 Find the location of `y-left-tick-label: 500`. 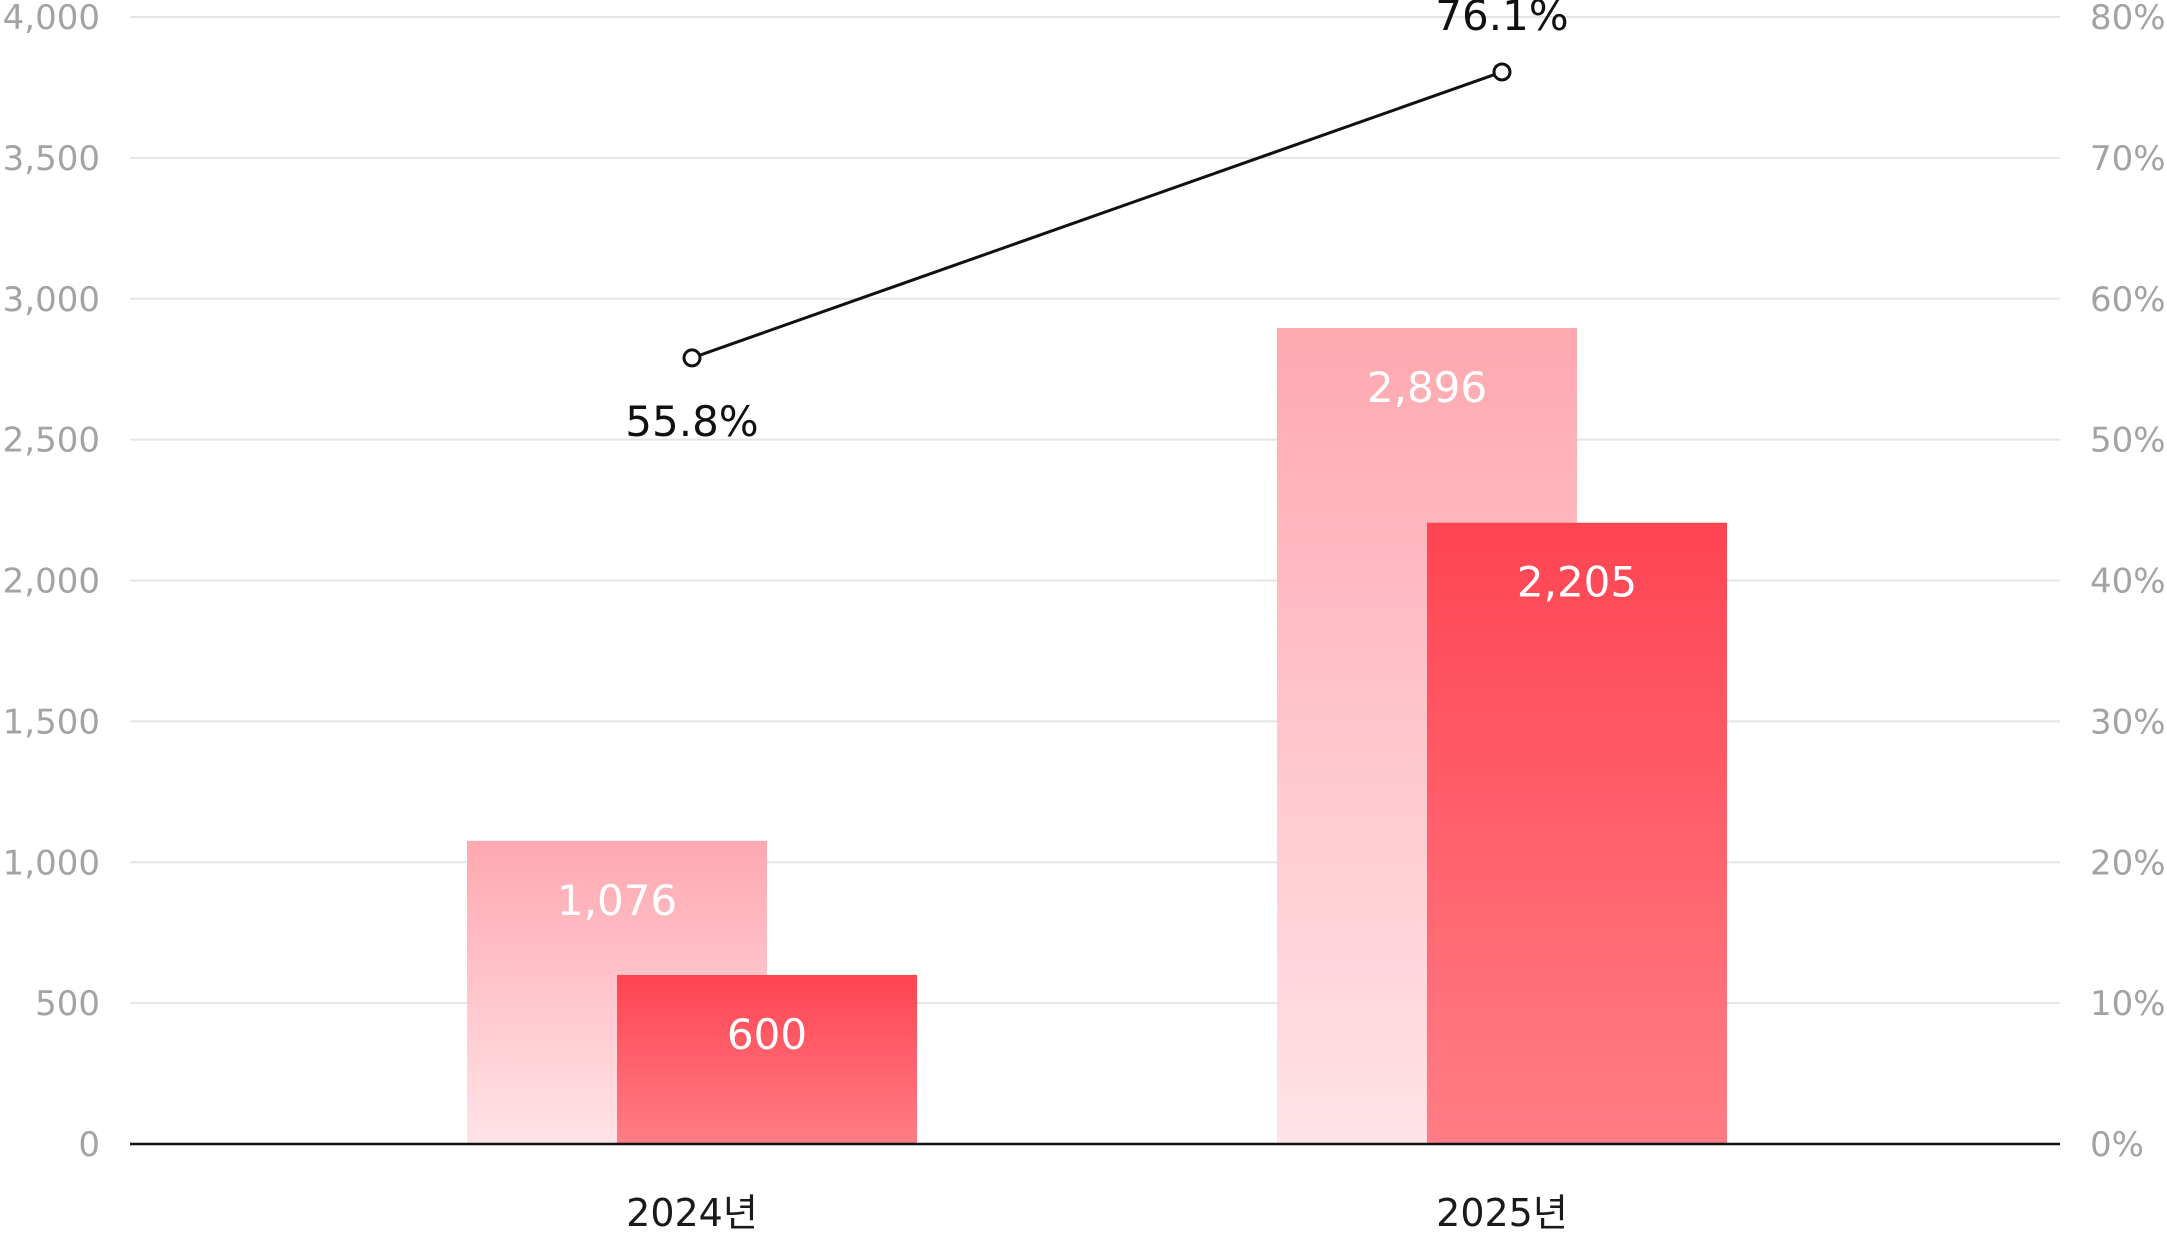

y-left-tick-label: 500 is located at coordinates (67, 1004).